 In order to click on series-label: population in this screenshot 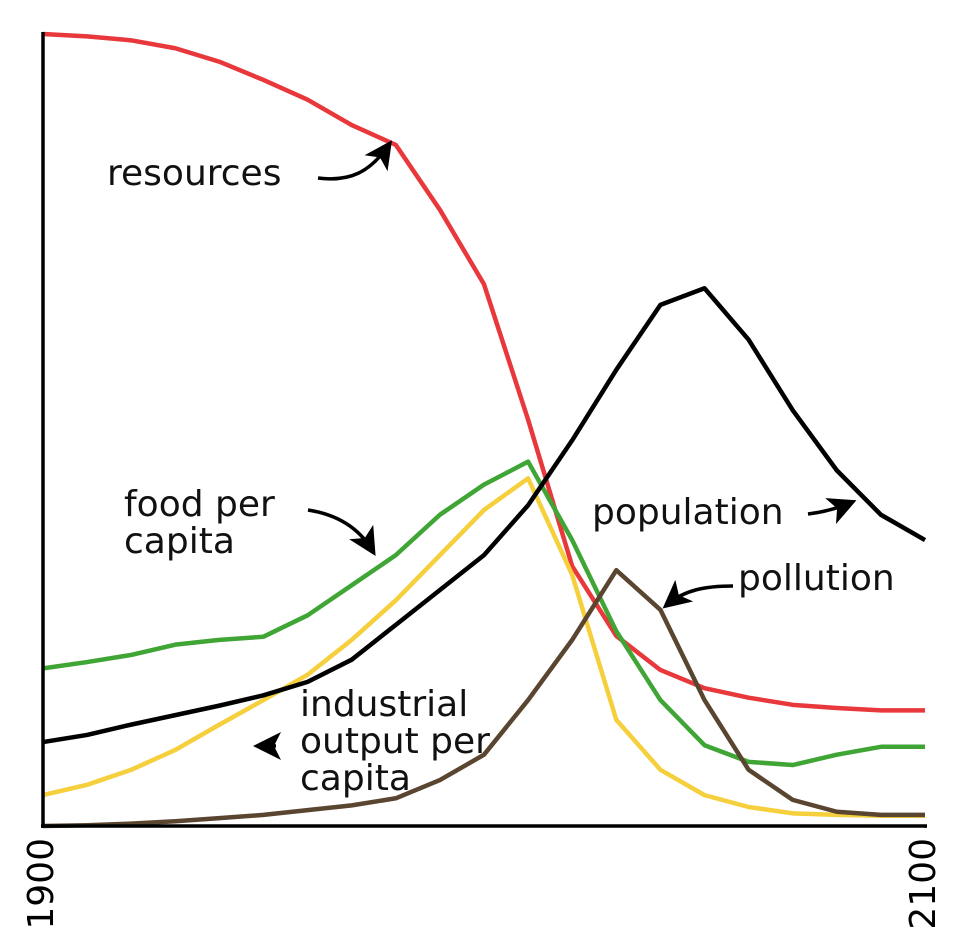, I will do `click(688, 512)`.